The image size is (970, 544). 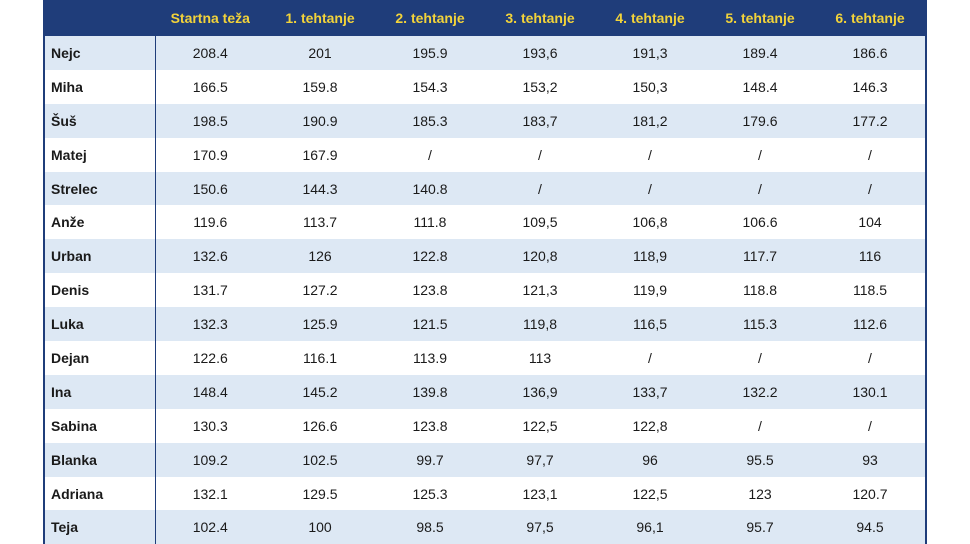 I want to click on value-cell: 170.9, so click(x=210, y=154).